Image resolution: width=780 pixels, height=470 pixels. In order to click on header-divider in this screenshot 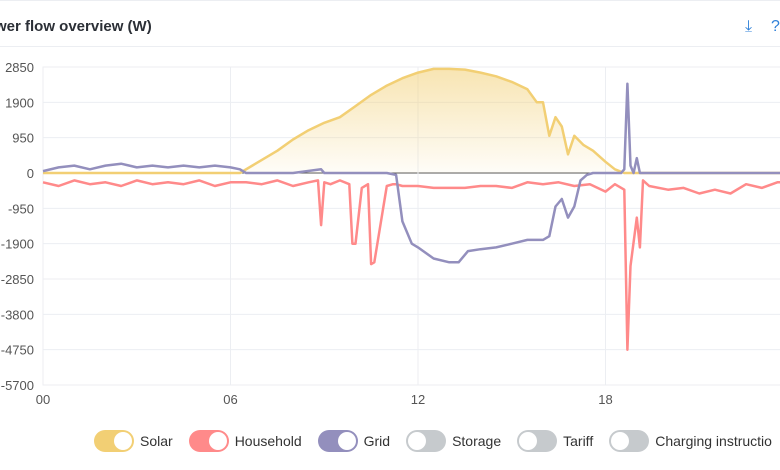, I will do `click(390, 46)`.